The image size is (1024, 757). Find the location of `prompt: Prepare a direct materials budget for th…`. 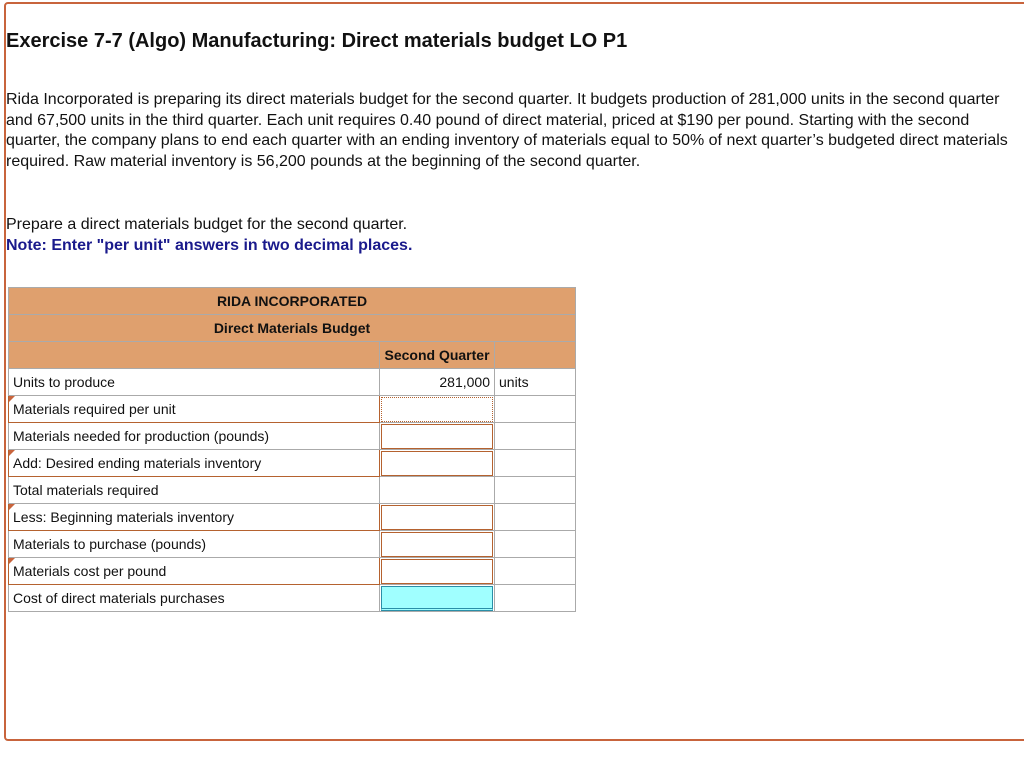

prompt: Prepare a direct materials budget for th… is located at coordinates (207, 224).